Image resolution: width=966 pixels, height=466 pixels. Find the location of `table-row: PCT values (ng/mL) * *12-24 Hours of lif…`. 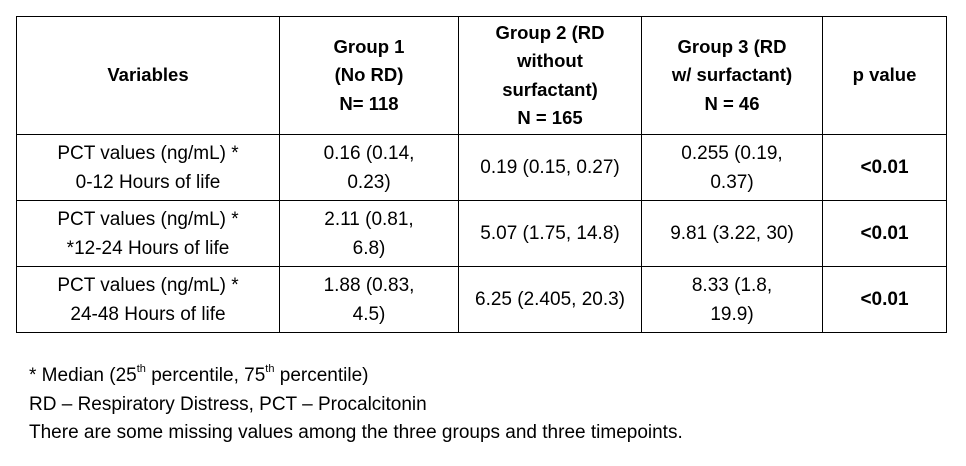

table-row: PCT values (ng/mL) * *12-24 Hours of lif… is located at coordinates (481, 233).